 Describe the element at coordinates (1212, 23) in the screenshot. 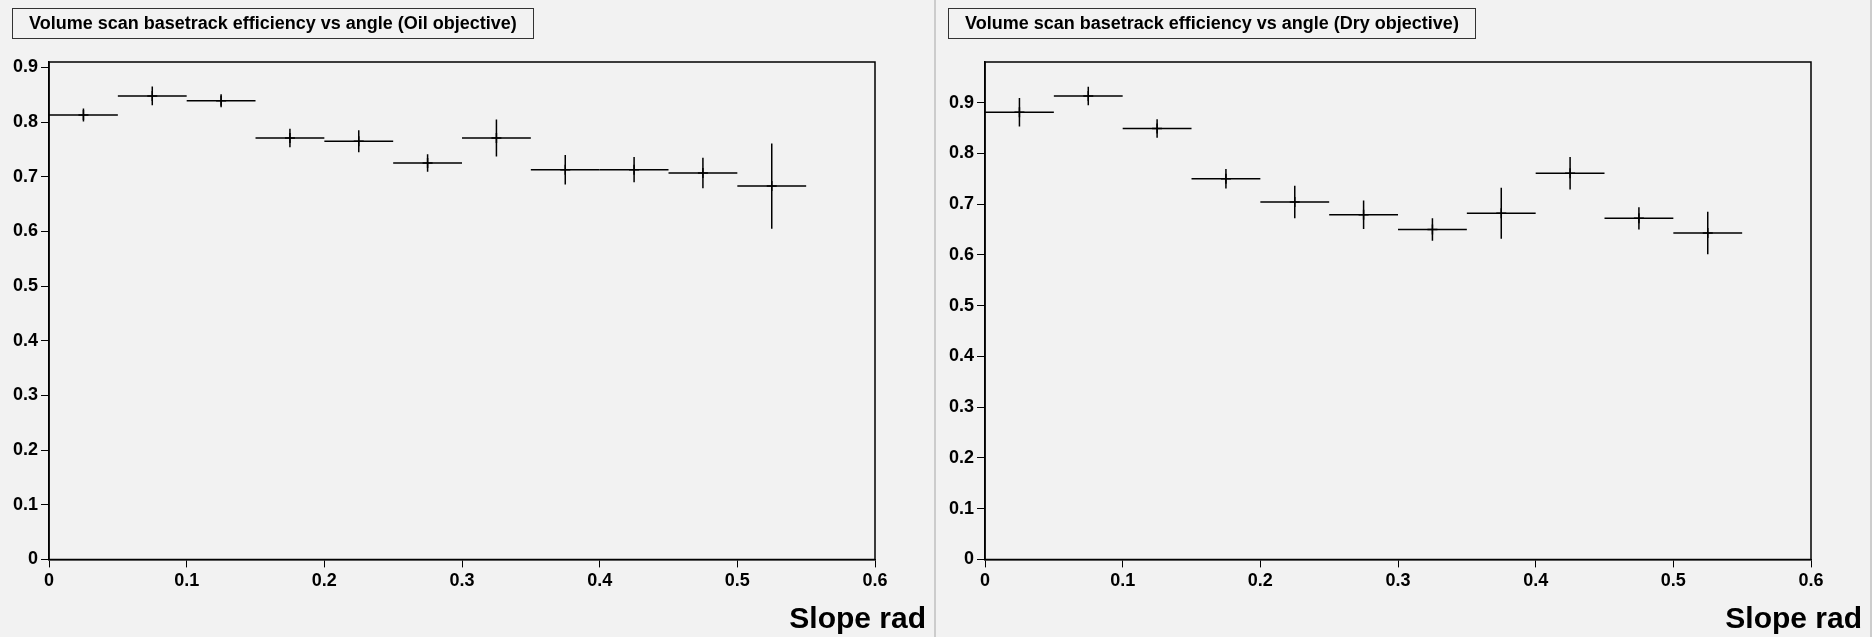

I see `chart-title: Volume scan basetrack efficiency vs angle (Dry objective)` at that location.